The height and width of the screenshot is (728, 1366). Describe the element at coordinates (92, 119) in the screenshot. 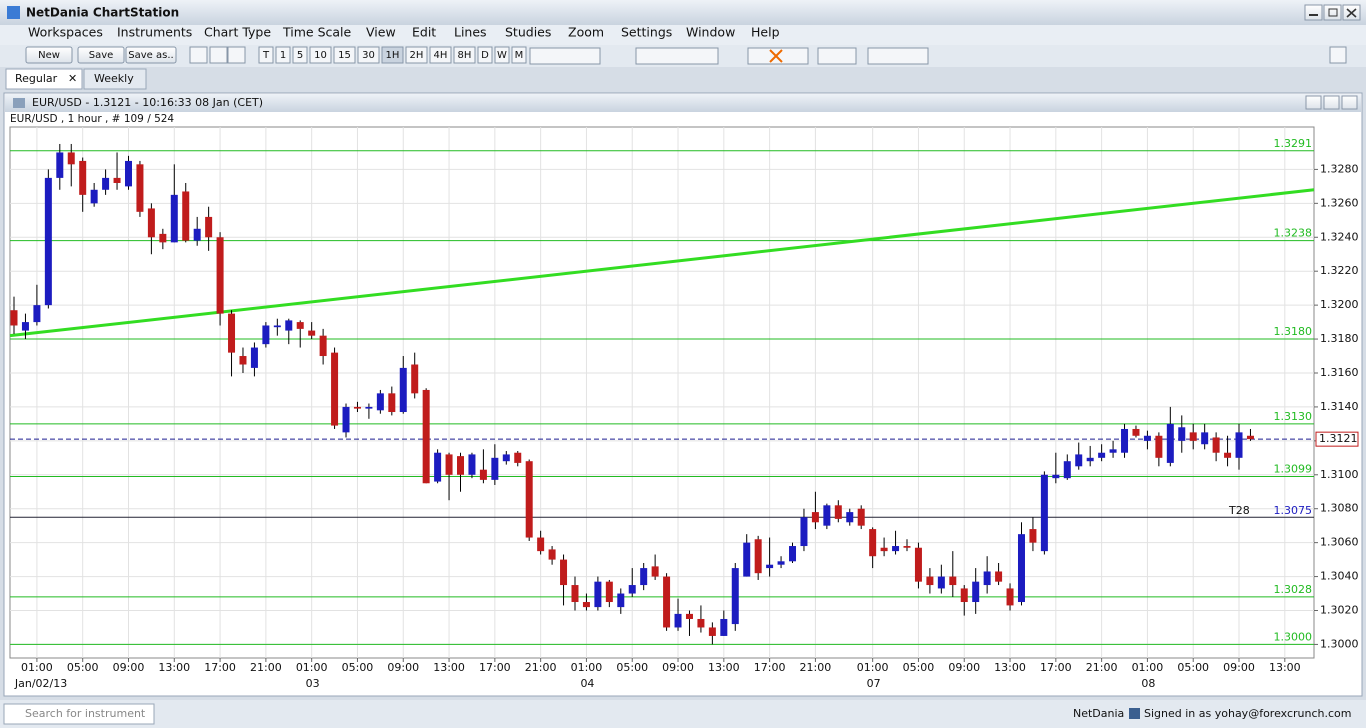

I see `chart-subtitle: EUR/USD , 1 hour , # 109 / 524` at that location.